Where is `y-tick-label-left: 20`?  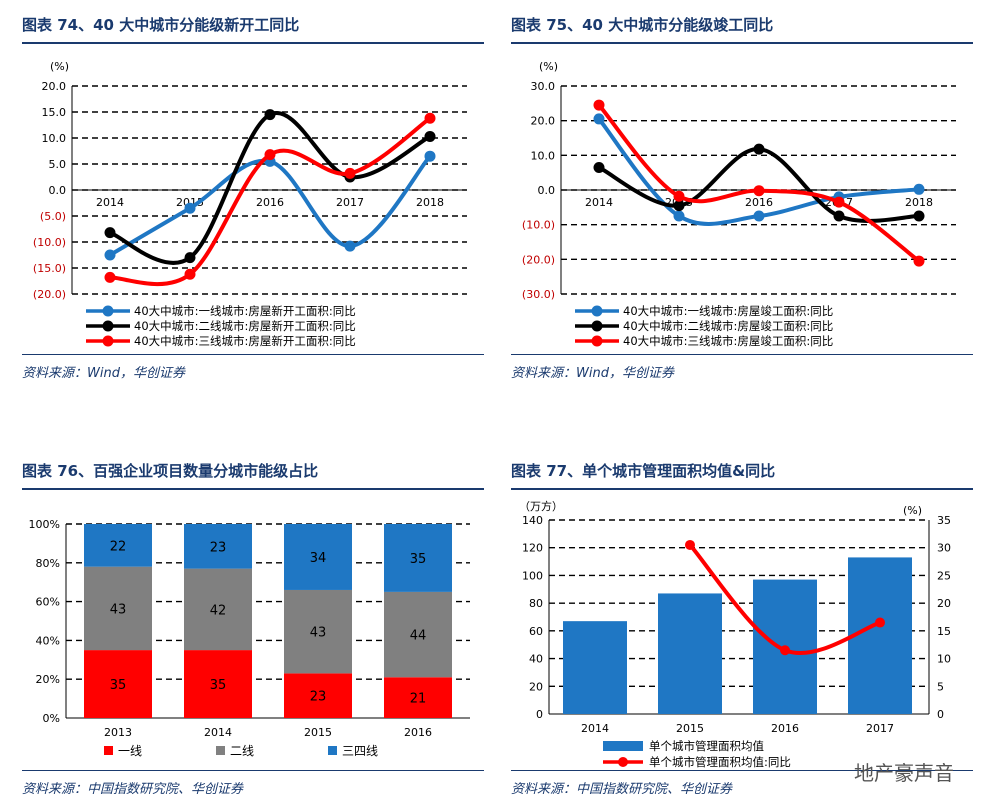
y-tick-label-left: 20 is located at coordinates (536, 686).